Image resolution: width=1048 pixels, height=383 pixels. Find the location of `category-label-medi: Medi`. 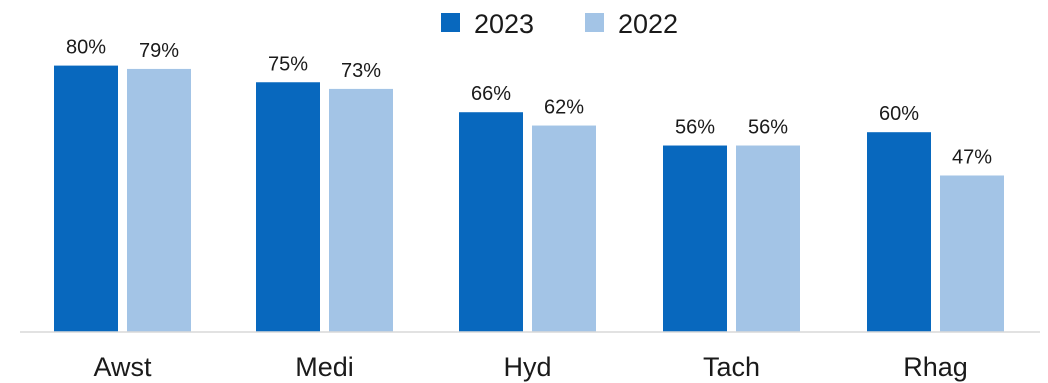

category-label-medi: Medi is located at coordinates (324, 367).